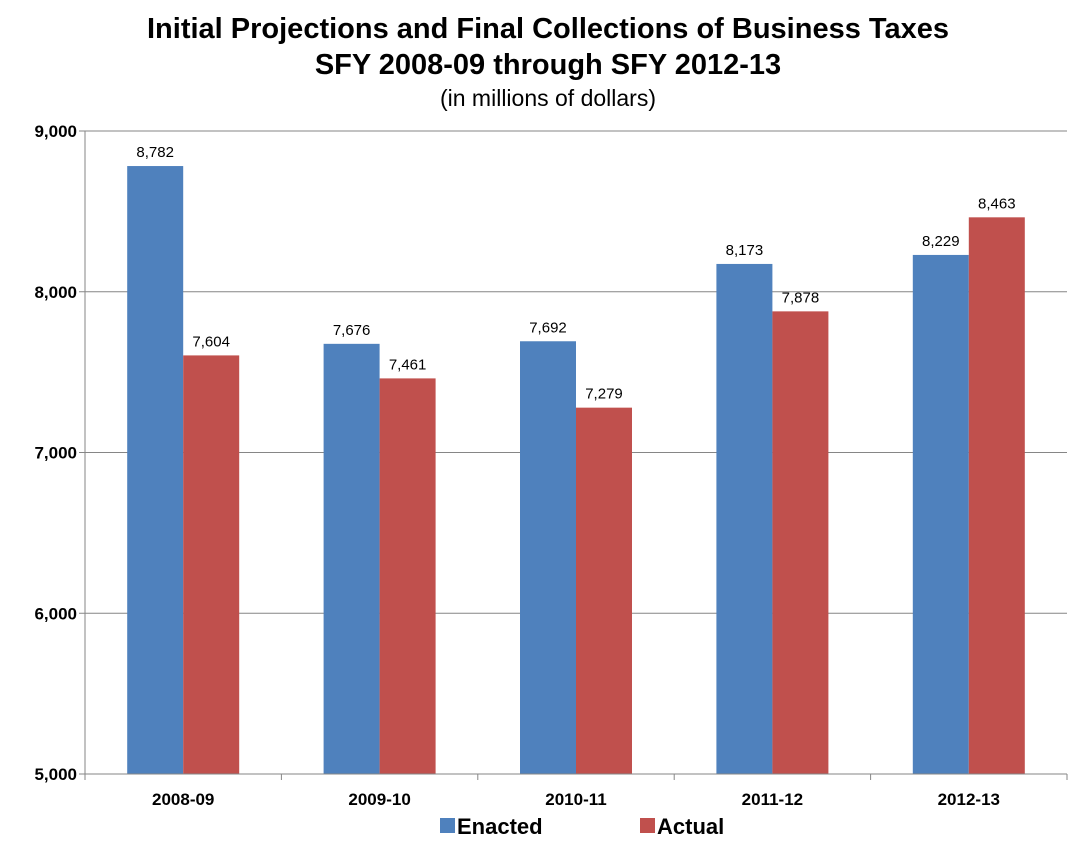 This screenshot has height=851, width=1073. Describe the element at coordinates (500, 826) in the screenshot. I see `legend-label-enacted: Enacted` at that location.